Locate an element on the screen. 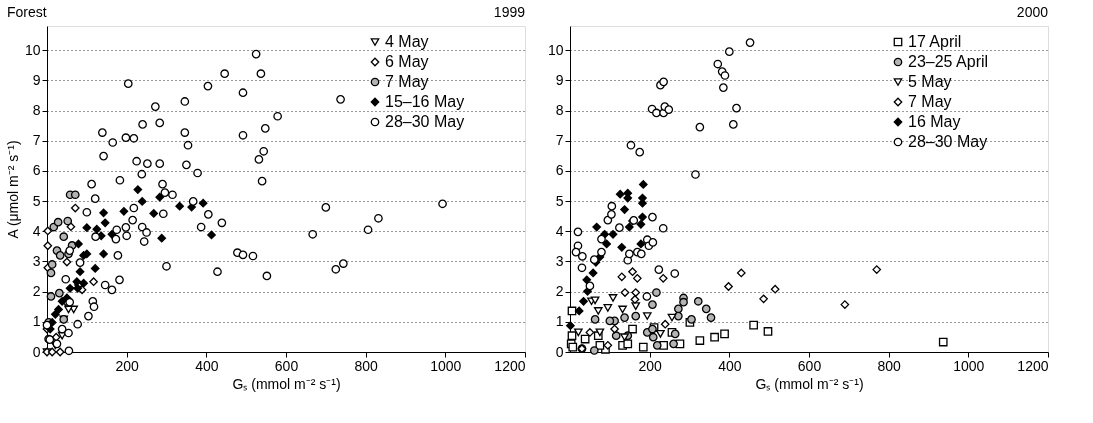 The image size is (1093, 423). y-axis-title: A (μmol m⁻² s⁻¹) is located at coordinates (12, 189).